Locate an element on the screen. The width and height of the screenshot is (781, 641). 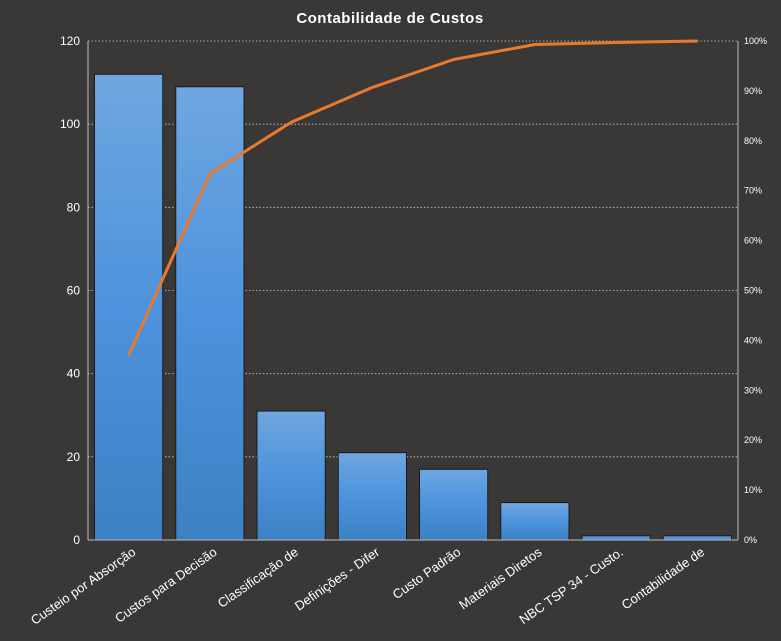
x-tick-label: Materiais Diretos is located at coordinates (500, 578).